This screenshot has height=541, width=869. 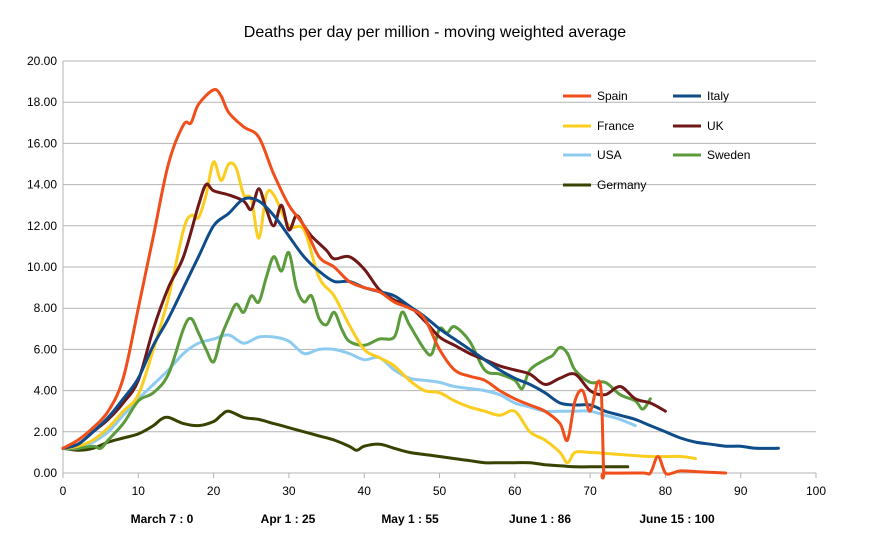 I want to click on x-axis-ticks: 0 10 20 30 40 50 60 70 80 90 100, so click(x=443, y=485).